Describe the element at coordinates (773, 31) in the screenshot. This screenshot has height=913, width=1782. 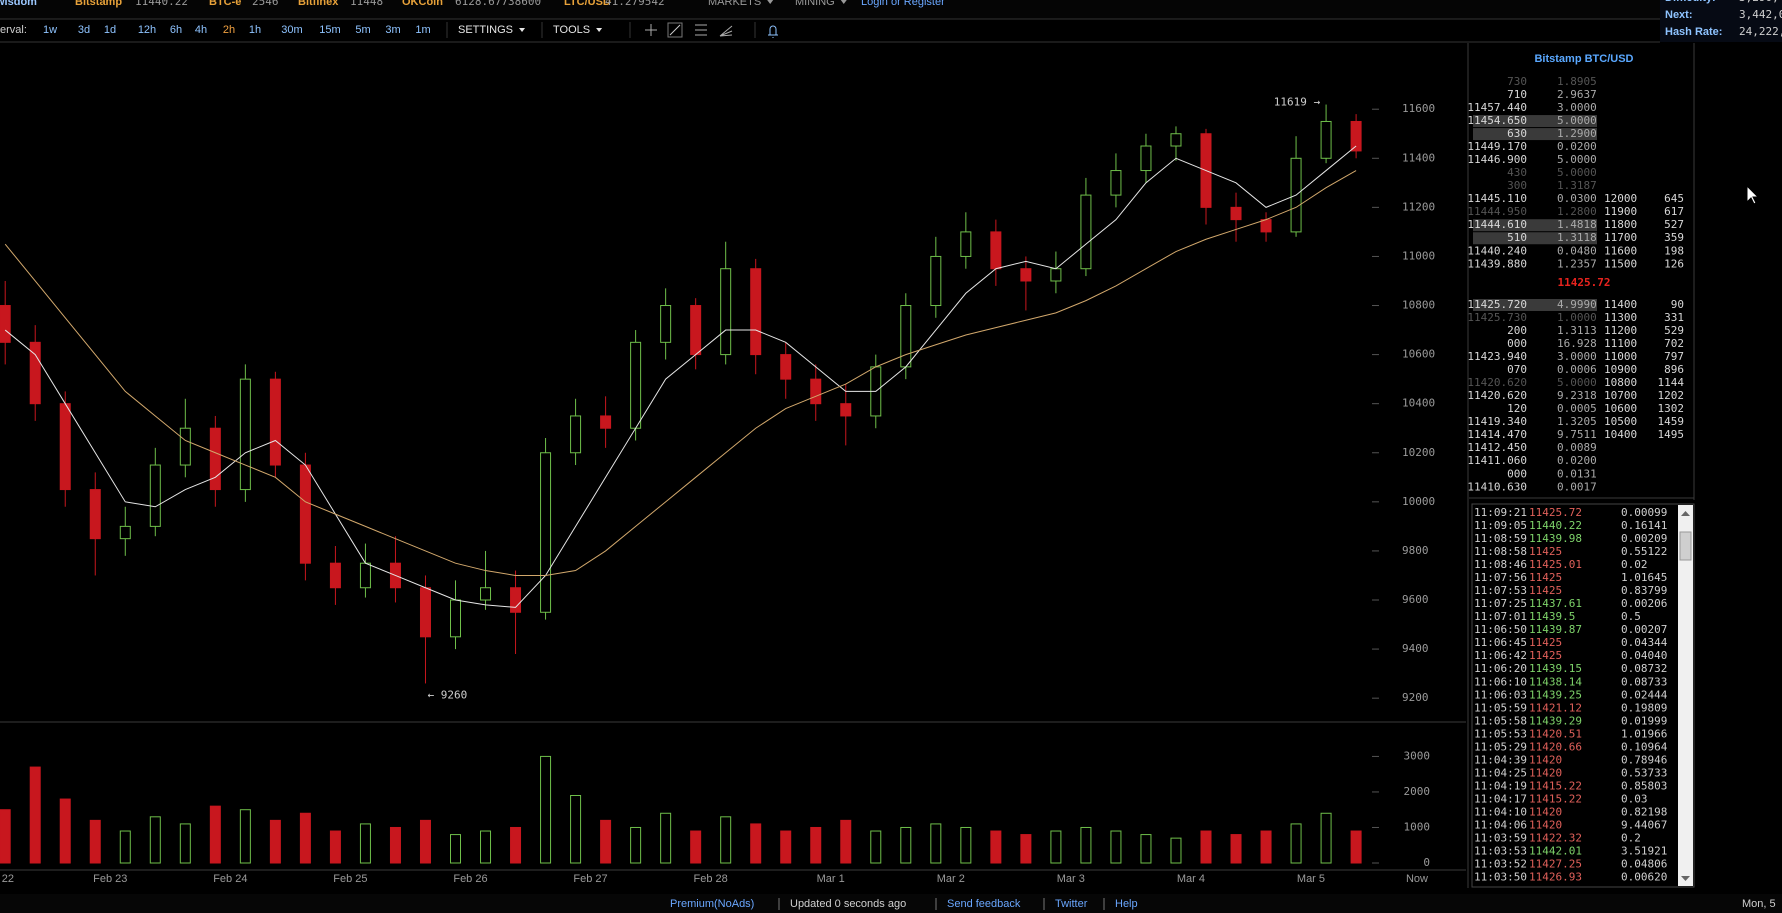
I see `alert-tool` at that location.